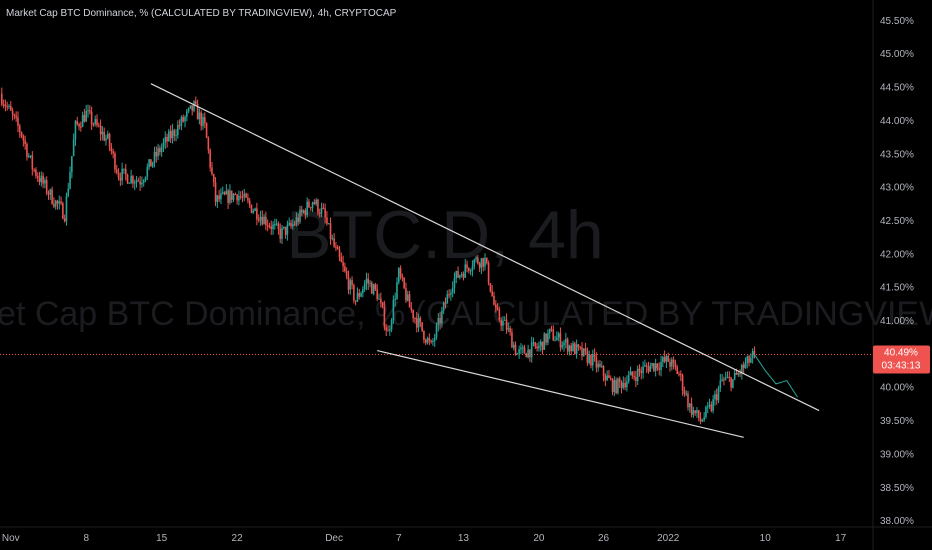 The height and width of the screenshot is (550, 932). I want to click on price-tick-label: 43.00%, so click(897, 188).